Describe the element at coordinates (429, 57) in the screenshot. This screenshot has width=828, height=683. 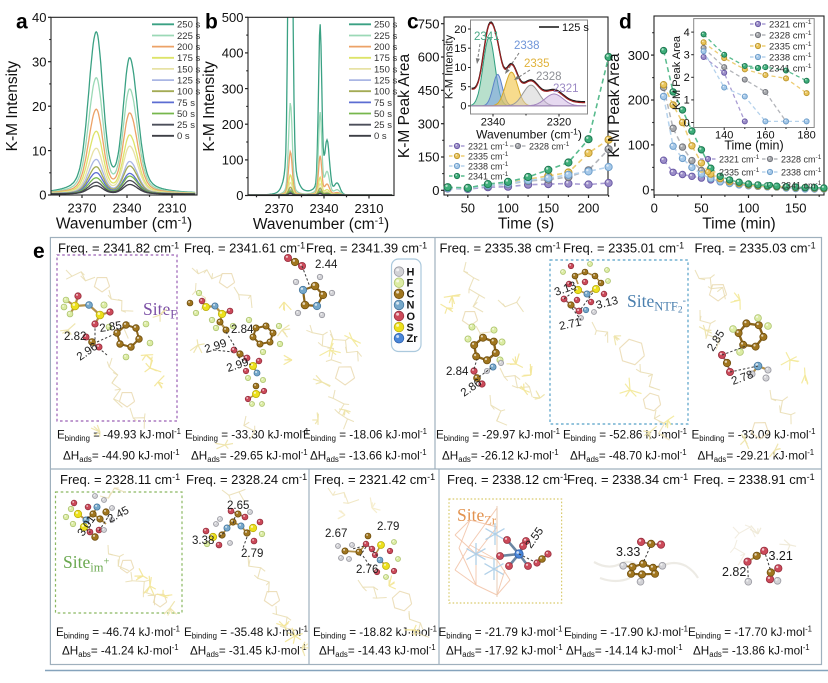
I see `svg-text: 600` at that location.